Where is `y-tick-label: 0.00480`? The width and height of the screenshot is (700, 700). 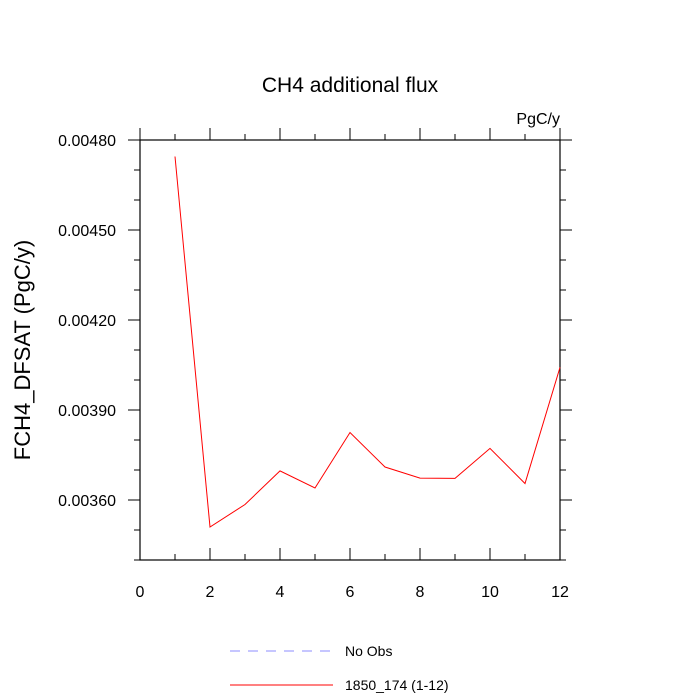
y-tick-label: 0.00480 is located at coordinates (87, 141).